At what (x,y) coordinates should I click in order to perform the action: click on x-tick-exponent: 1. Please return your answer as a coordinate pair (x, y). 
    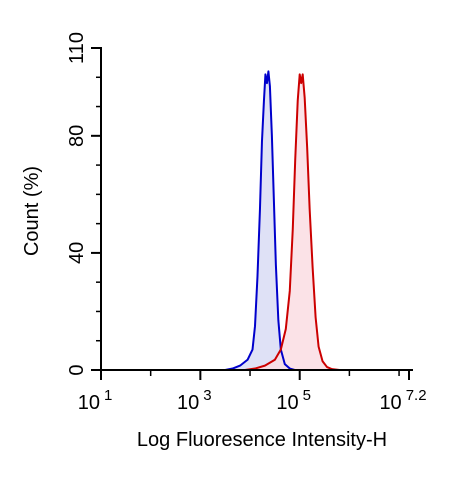
    Looking at the image, I should click on (108, 395).